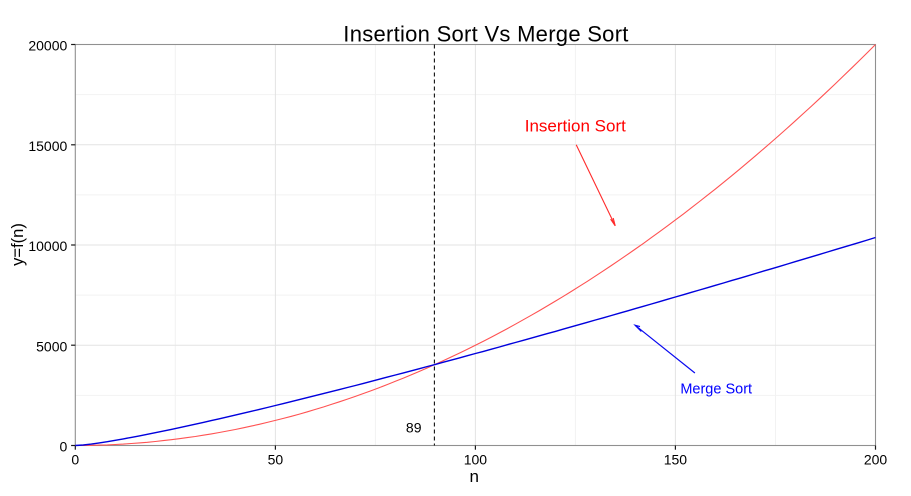 The image size is (911, 496). I want to click on svg-text: 20000, so click(47, 46).